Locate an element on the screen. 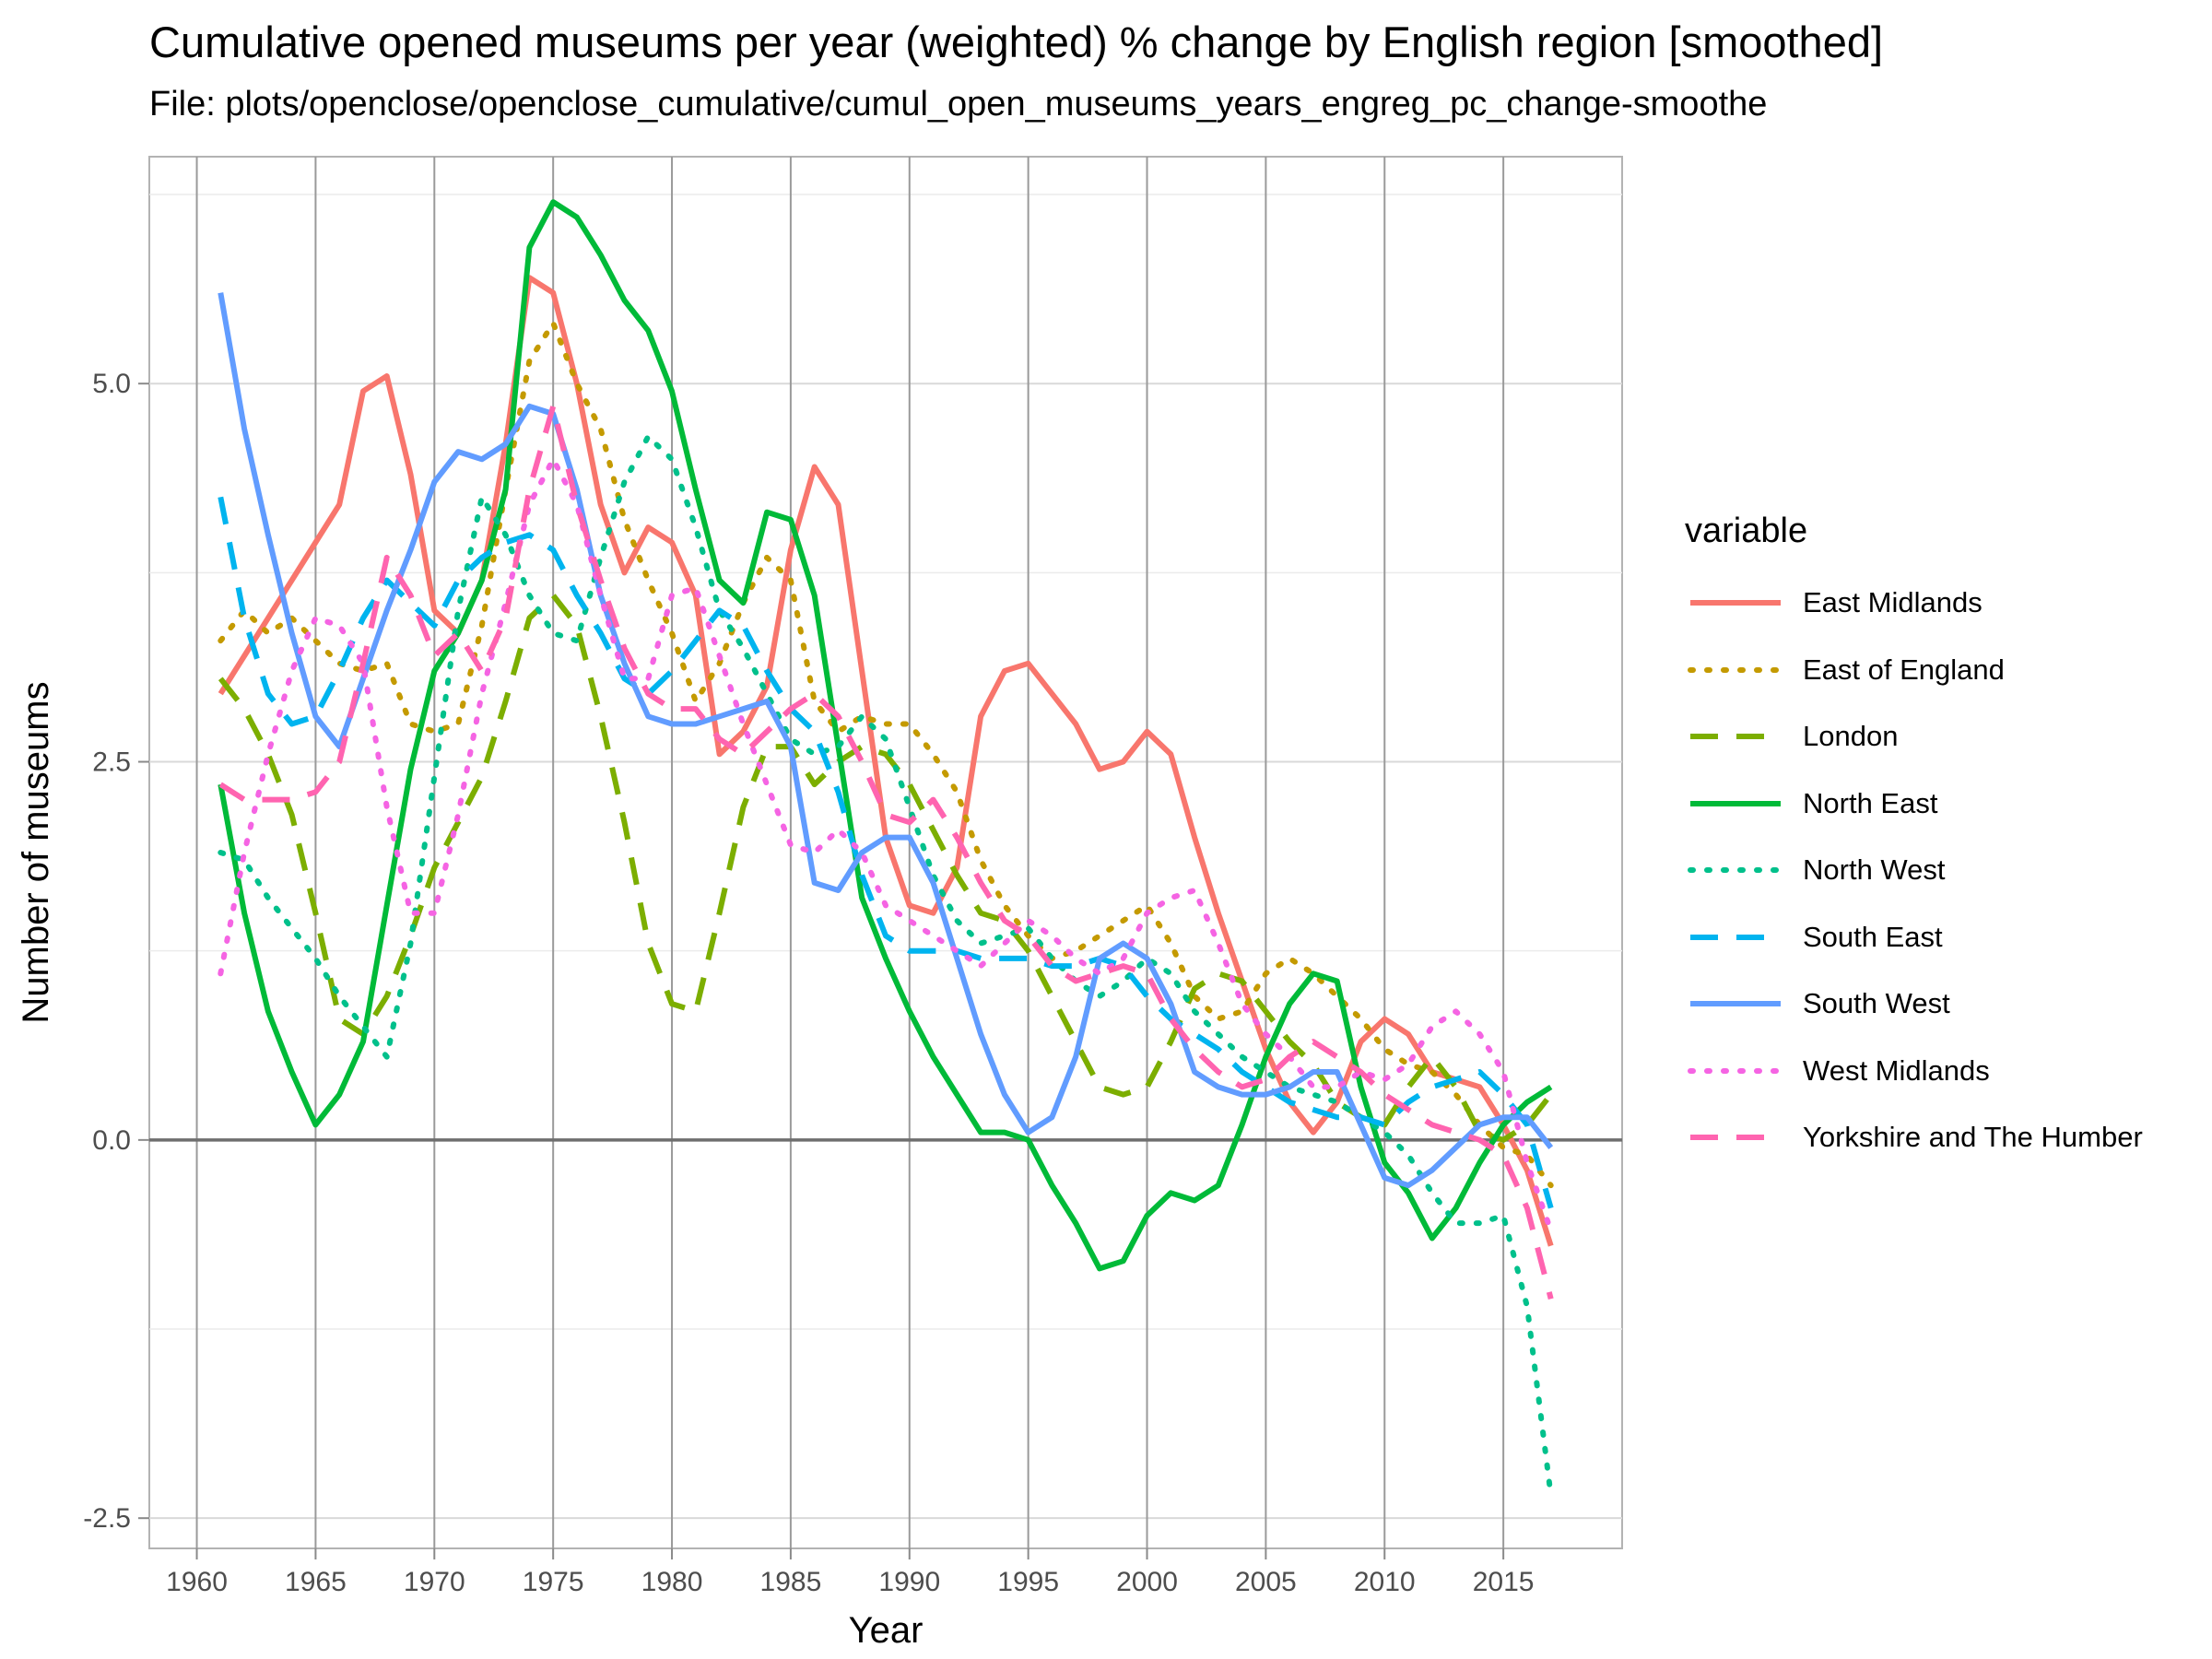 The image size is (2212, 1659). x-tick-label: 2005 is located at coordinates (1266, 1582).